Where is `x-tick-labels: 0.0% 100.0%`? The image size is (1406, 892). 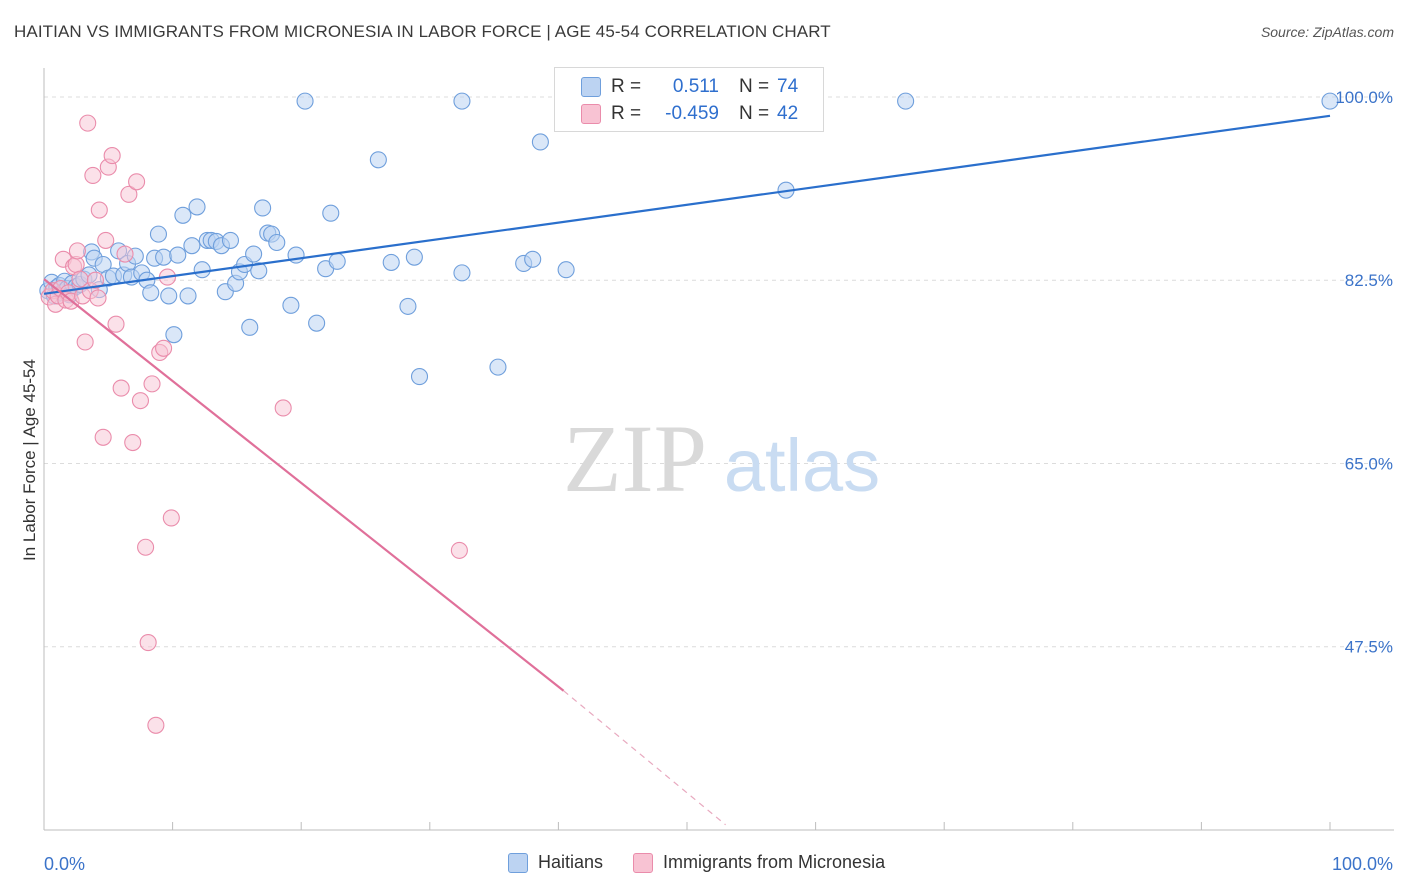
x-tick-labels: 0.0% 100.0% is located at coordinates (718, 864).